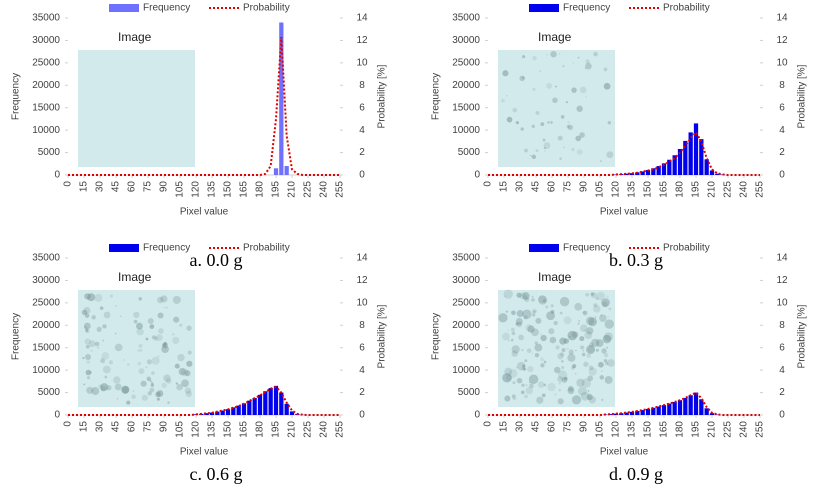 Image resolution: width=839 pixels, height=491 pixels. What do you see at coordinates (624, 212) in the screenshot?
I see `x-axis-title: Pixel value` at bounding box center [624, 212].